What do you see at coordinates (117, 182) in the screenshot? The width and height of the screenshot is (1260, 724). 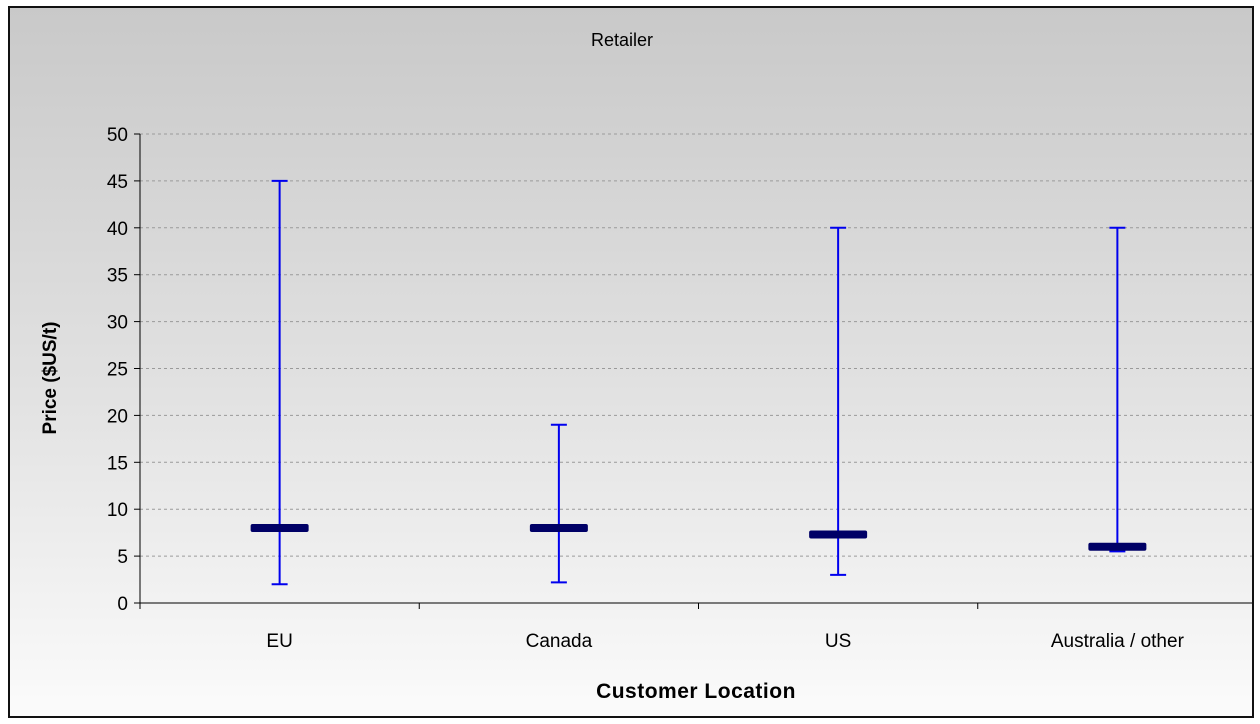 I see `y-tick-label: 45` at bounding box center [117, 182].